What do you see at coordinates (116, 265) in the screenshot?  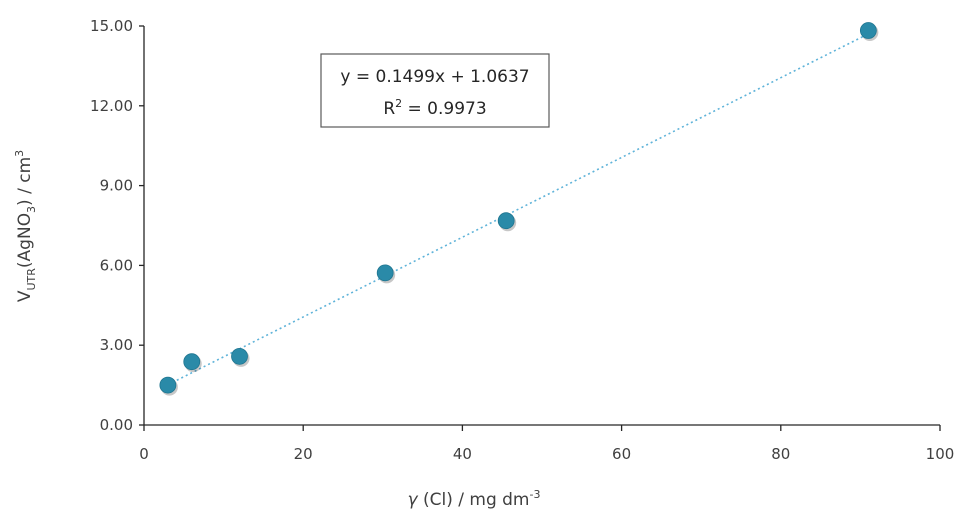 I see `y-tick-label: 6.00` at bounding box center [116, 265].